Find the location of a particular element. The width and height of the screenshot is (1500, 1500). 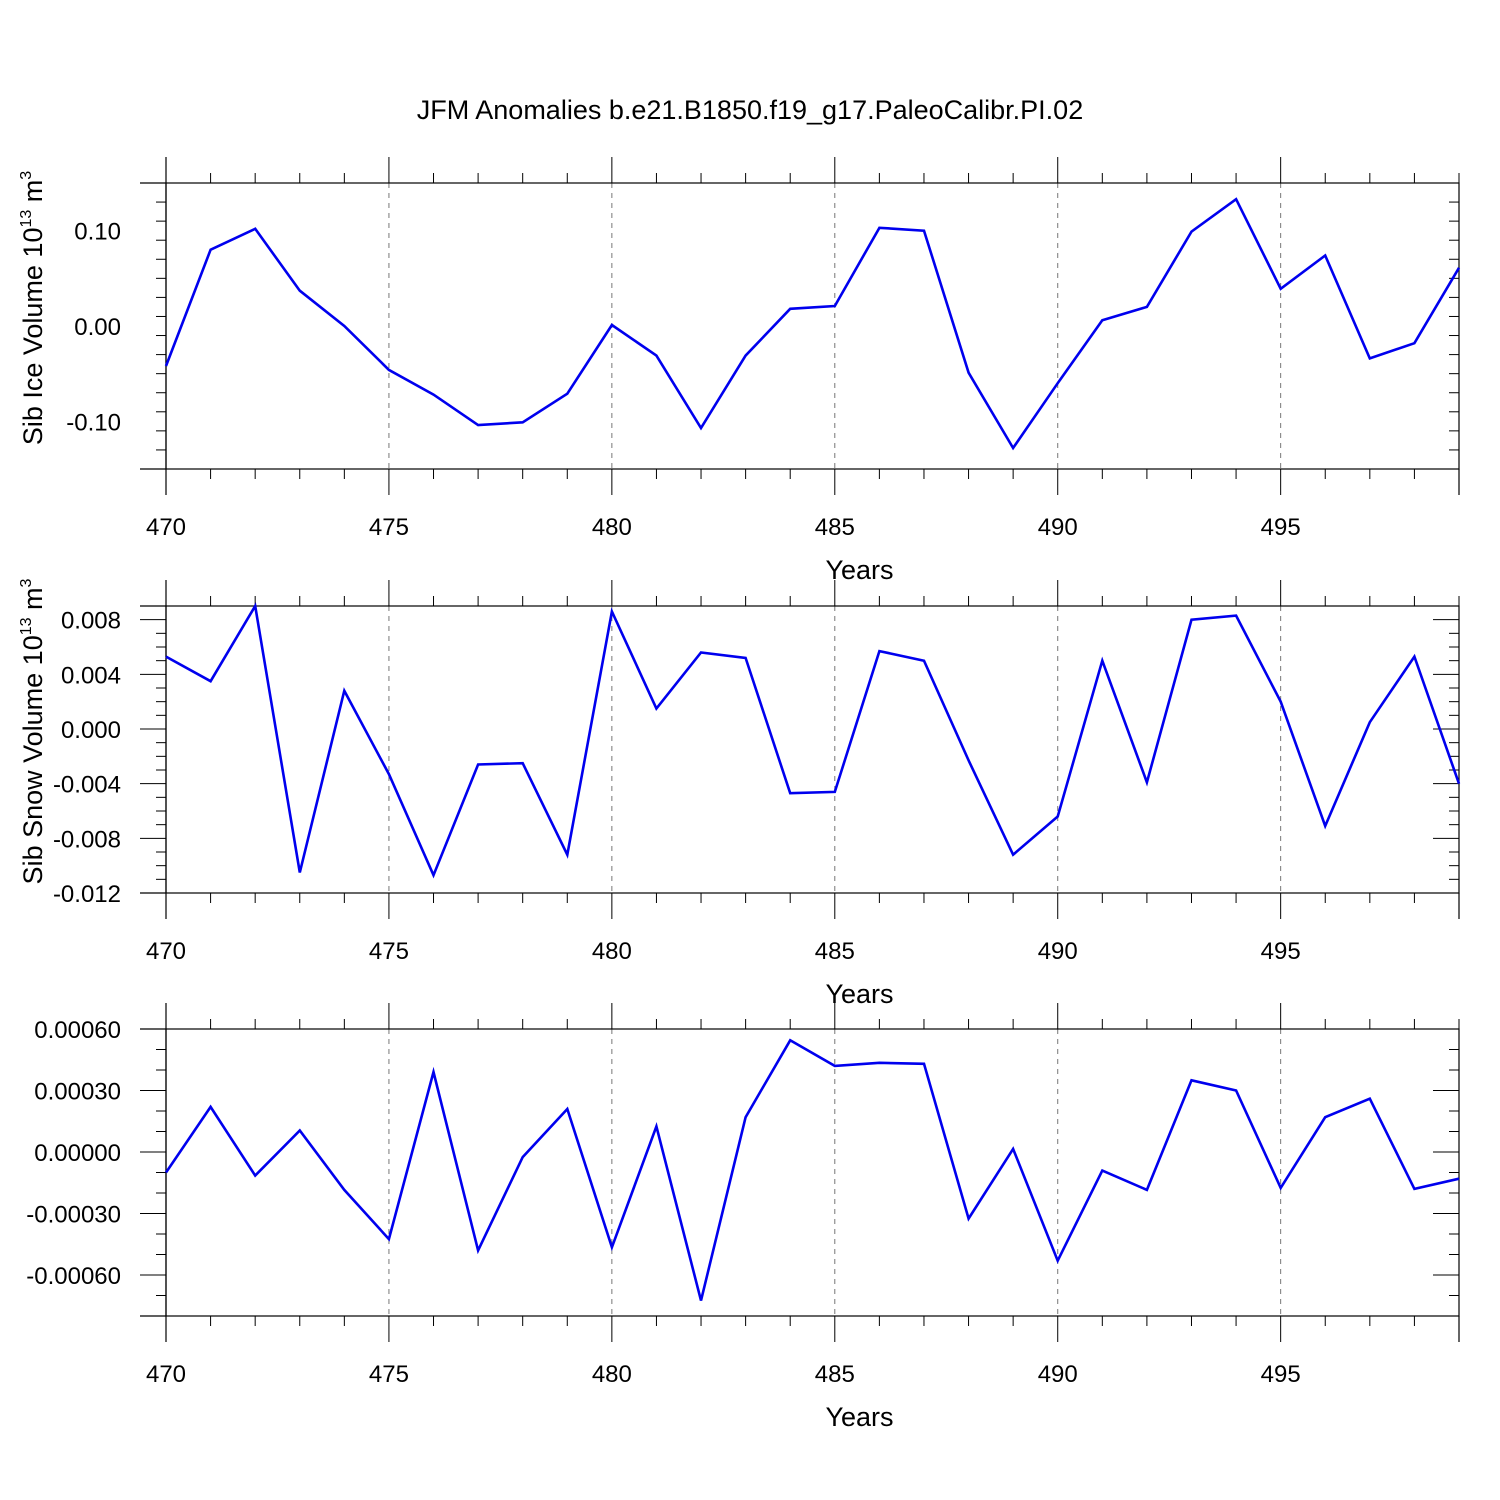

series-line is located at coordinates (812, 324).